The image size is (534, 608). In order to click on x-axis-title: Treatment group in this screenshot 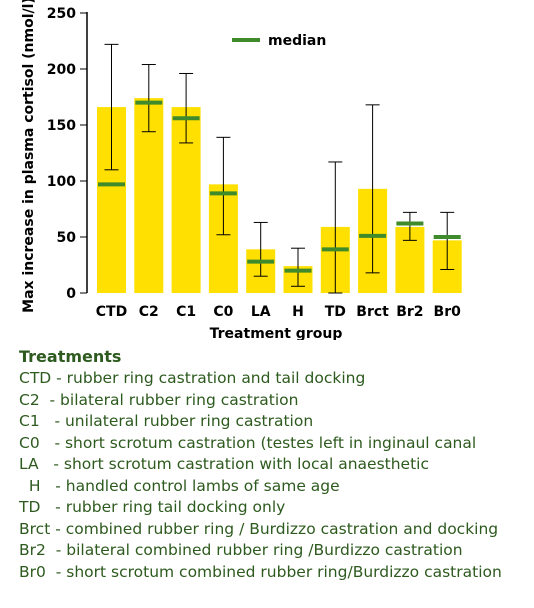, I will do `click(276, 333)`.